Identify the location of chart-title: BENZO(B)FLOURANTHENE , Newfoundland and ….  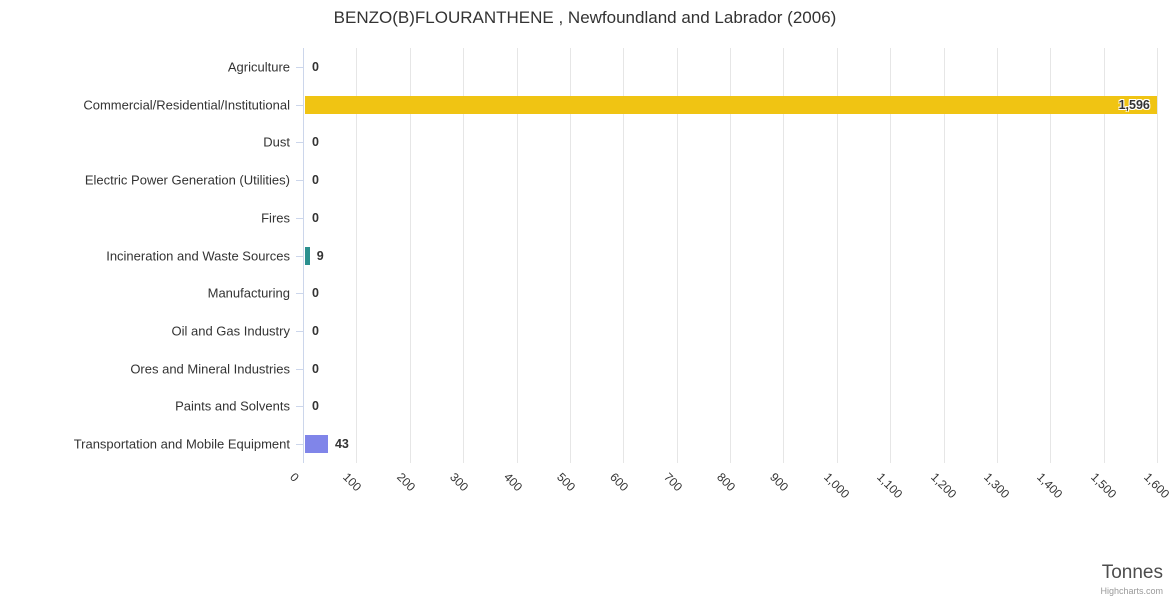
(585, 17).